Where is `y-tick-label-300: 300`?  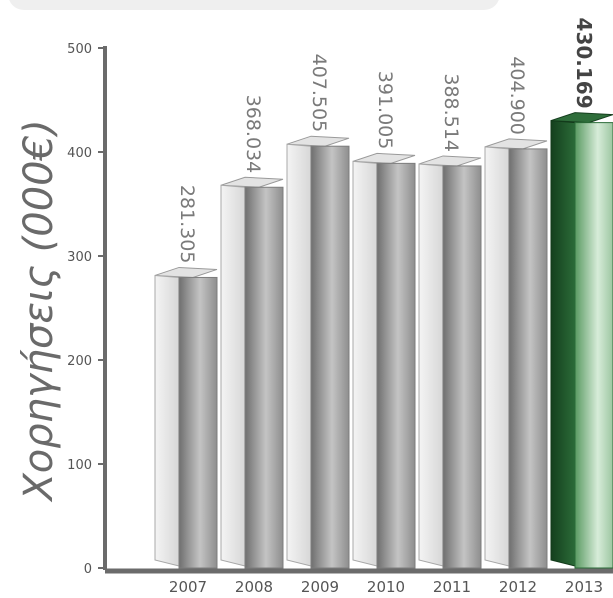
y-tick-label-300: 300 is located at coordinates (79, 257).